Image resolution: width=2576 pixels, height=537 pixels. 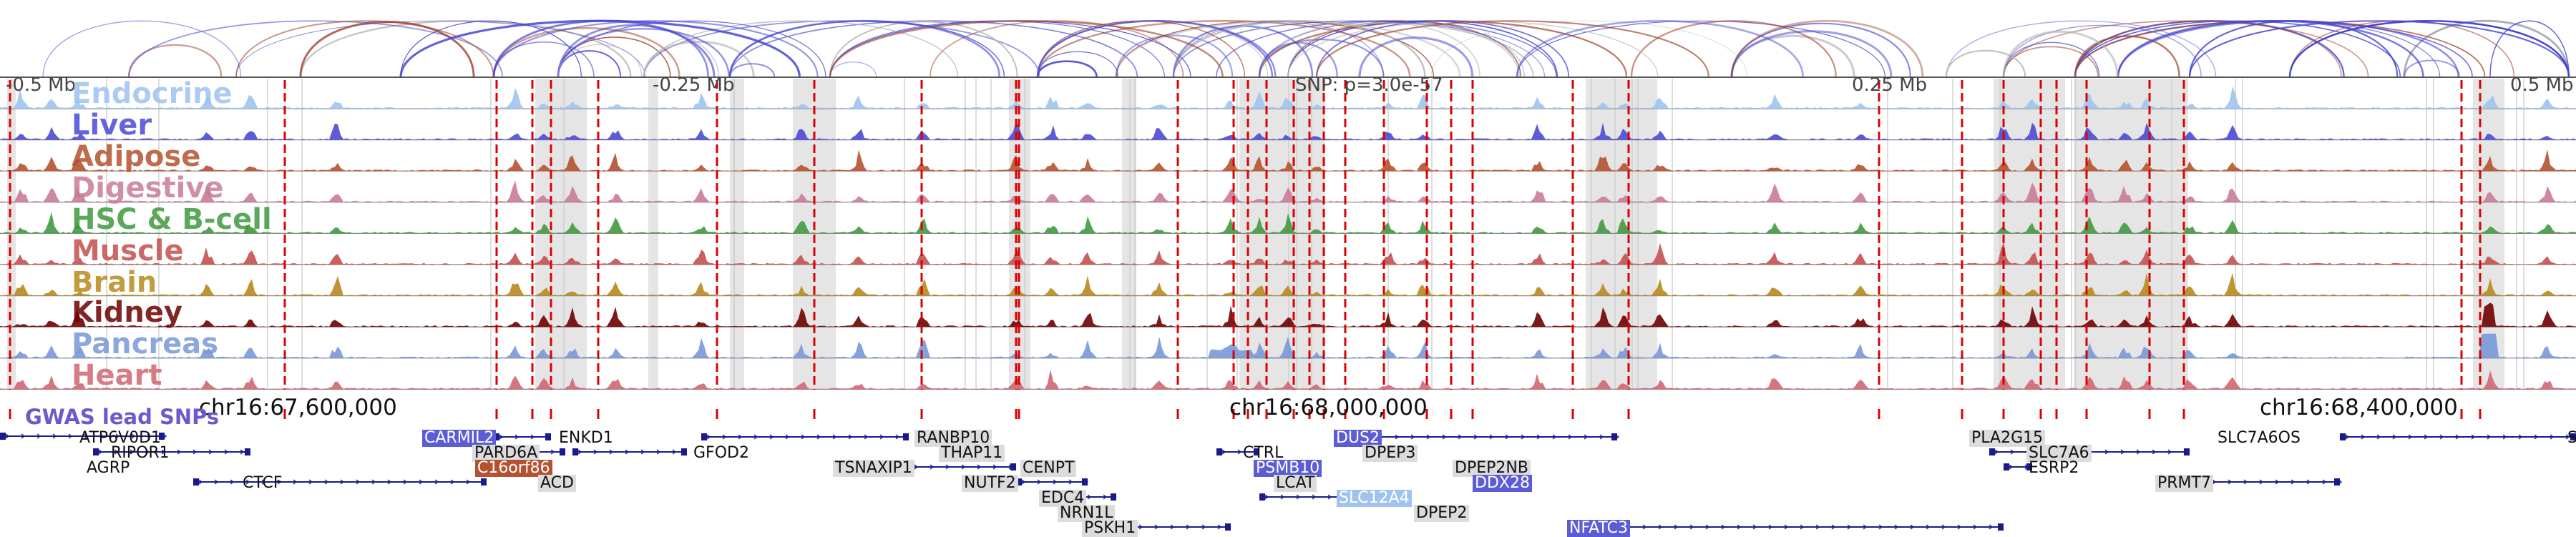 I want to click on gene-label: LCAT, so click(x=1295, y=483).